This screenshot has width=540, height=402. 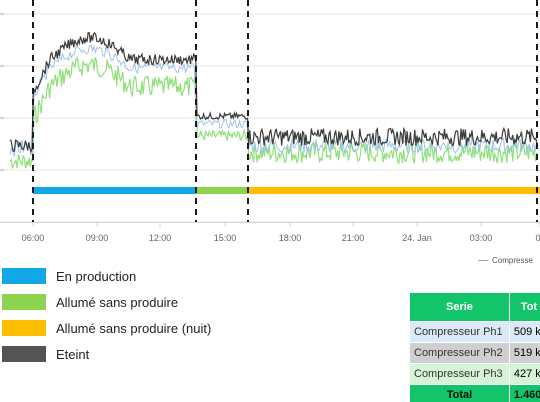 I want to click on swatch-off, so click(x=24, y=354).